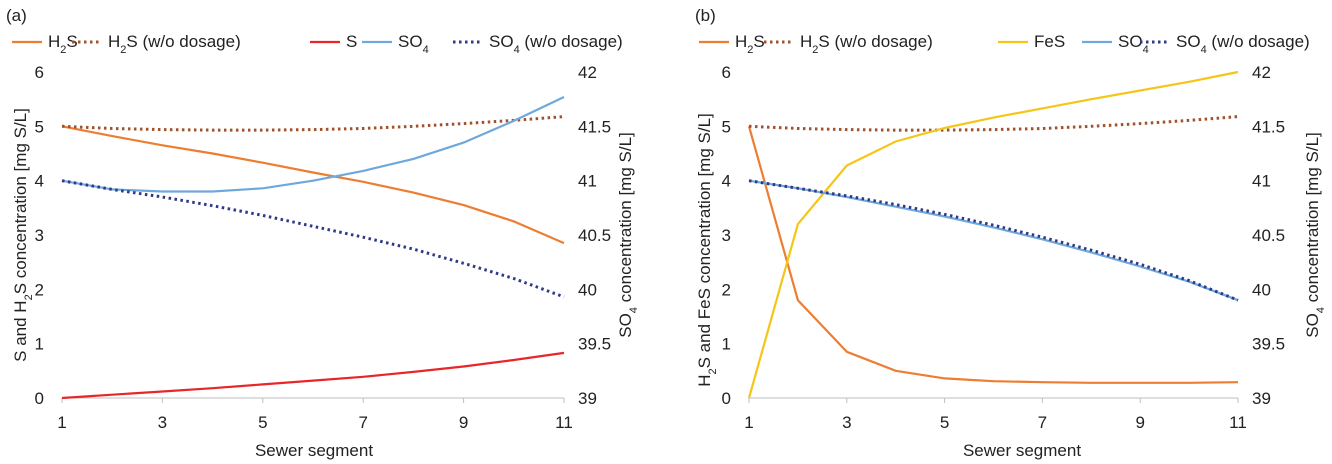  What do you see at coordinates (1049, 41) in the screenshot?
I see `legend-label: FeS` at bounding box center [1049, 41].